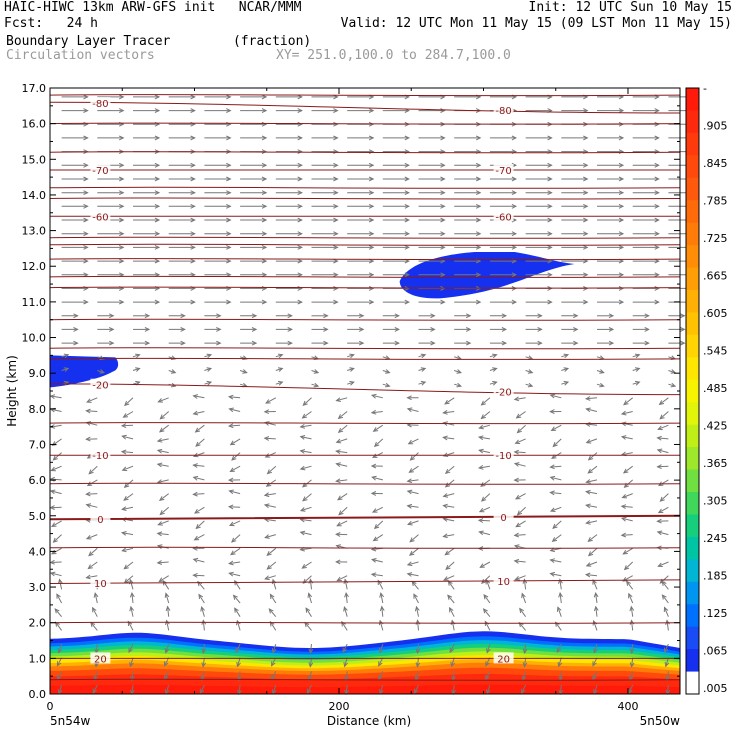 Image resolution: width=740 pixels, height=740 pixels. What do you see at coordinates (50, 706) in the screenshot?
I see `x-tick-label: 0` at bounding box center [50, 706].